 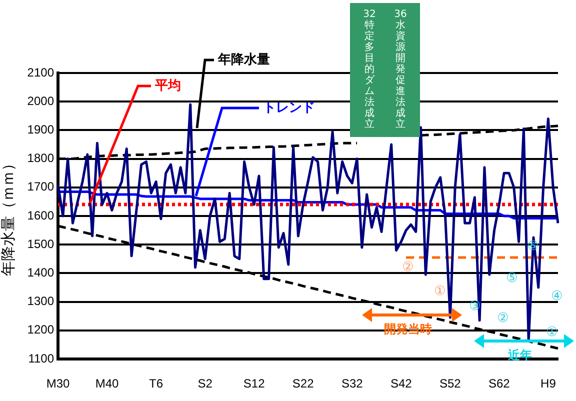 I want to click on text: 平均, so click(x=167, y=86).